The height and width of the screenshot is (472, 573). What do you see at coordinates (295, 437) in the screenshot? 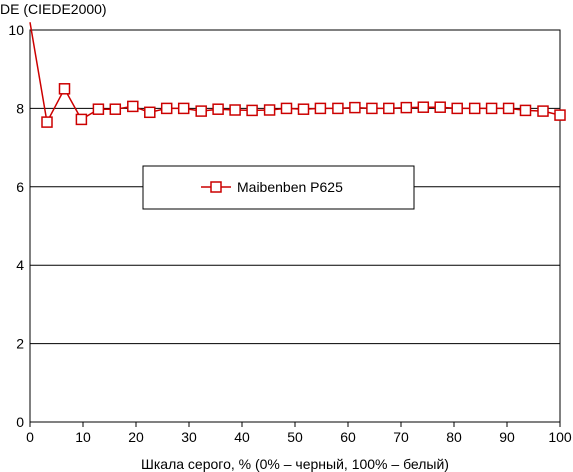
I see `x-tick-label-50: 50` at bounding box center [295, 437].